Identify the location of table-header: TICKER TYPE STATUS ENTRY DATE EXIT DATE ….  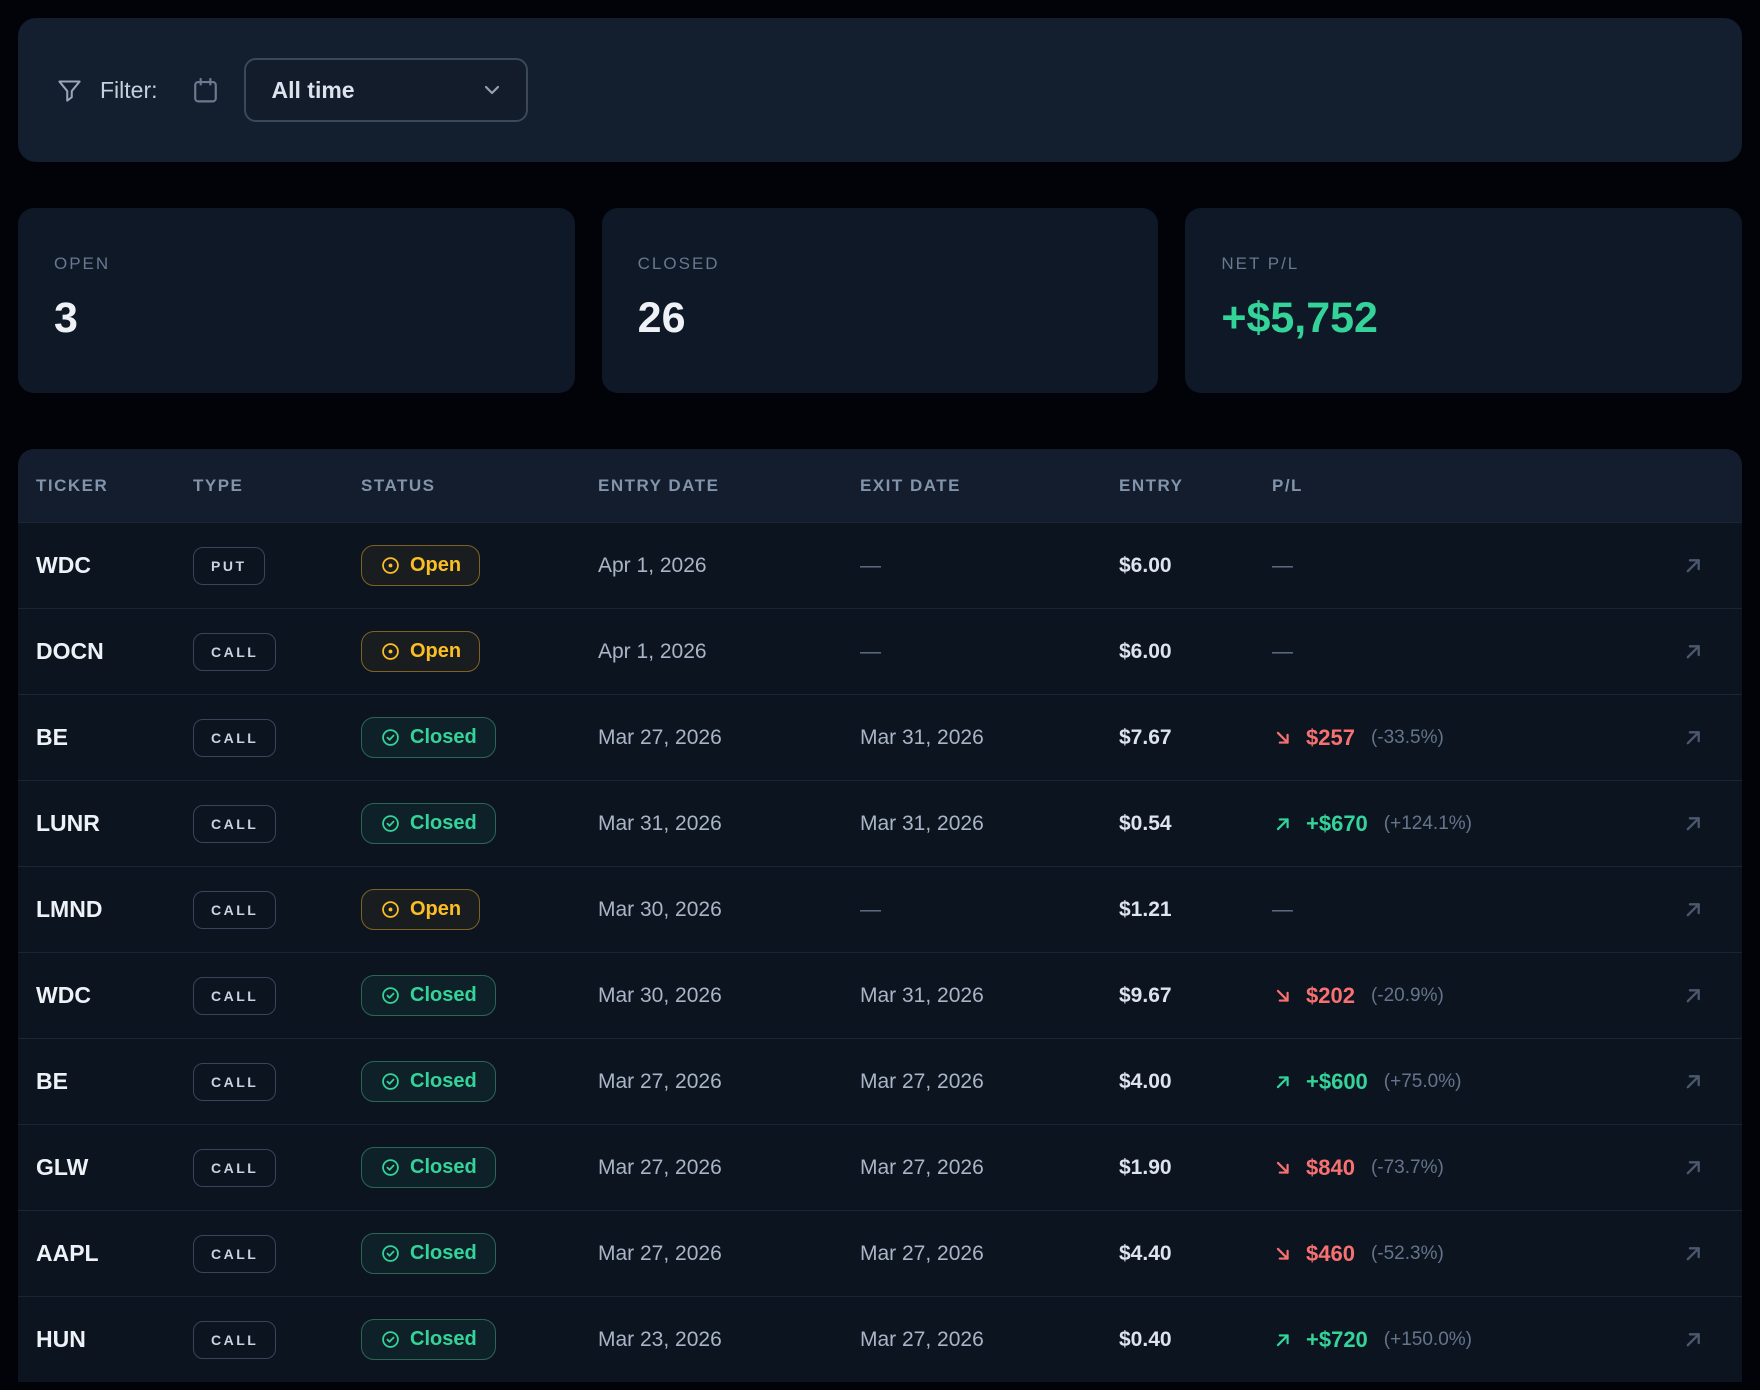
(880, 485).